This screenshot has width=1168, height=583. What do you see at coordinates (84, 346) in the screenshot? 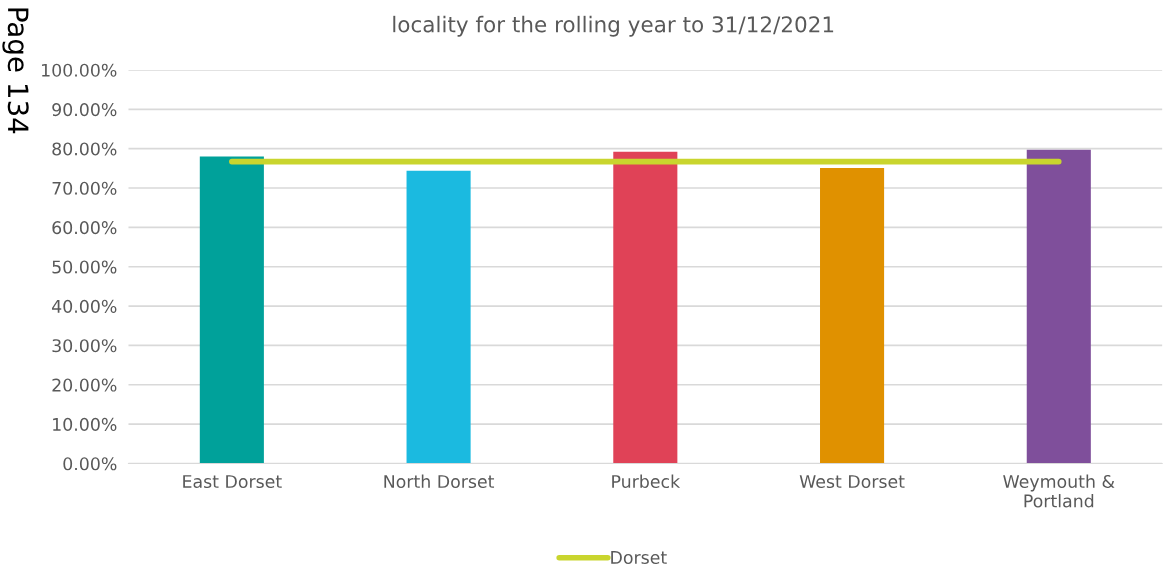
I see `y-tick-label: 30.00%` at bounding box center [84, 346].